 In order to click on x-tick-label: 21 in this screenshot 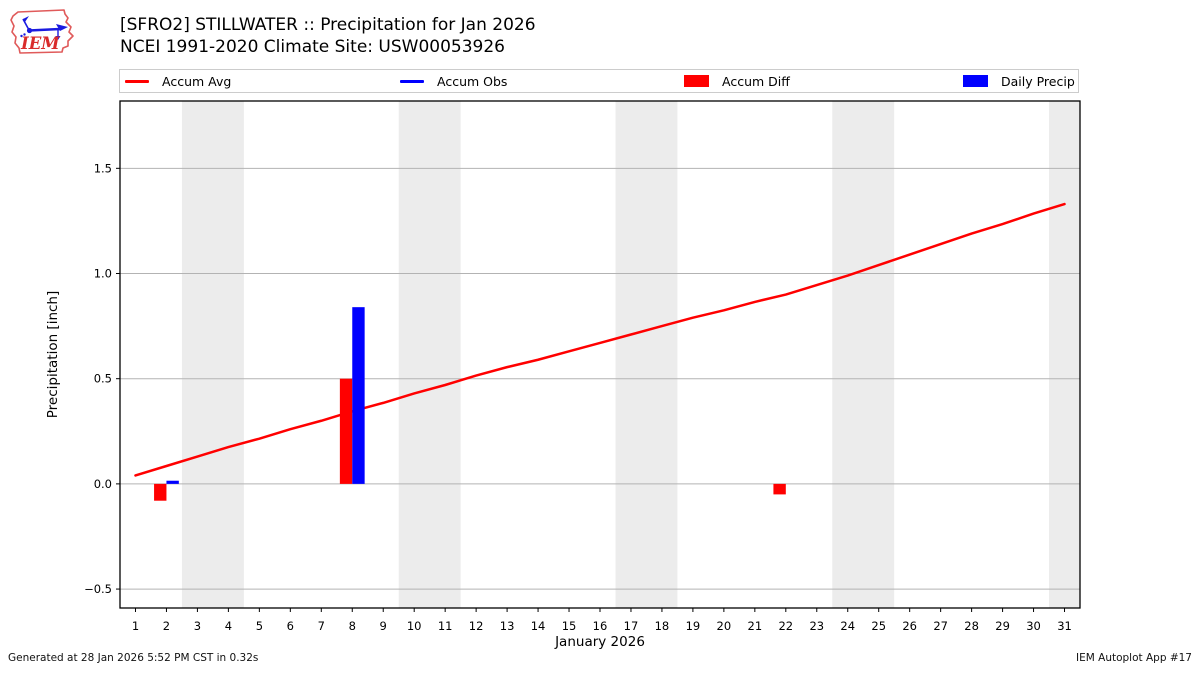, I will do `click(755, 626)`.